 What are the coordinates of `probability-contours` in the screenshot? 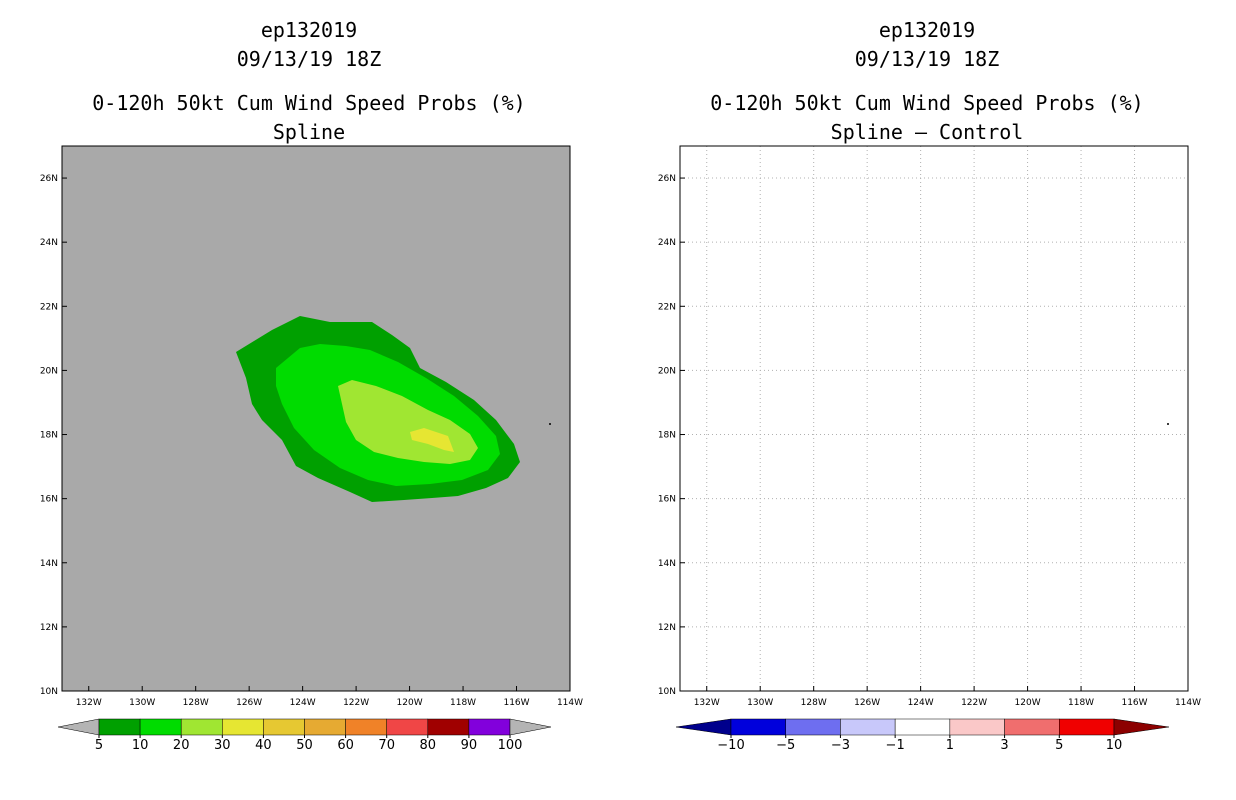 It's located at (378, 409).